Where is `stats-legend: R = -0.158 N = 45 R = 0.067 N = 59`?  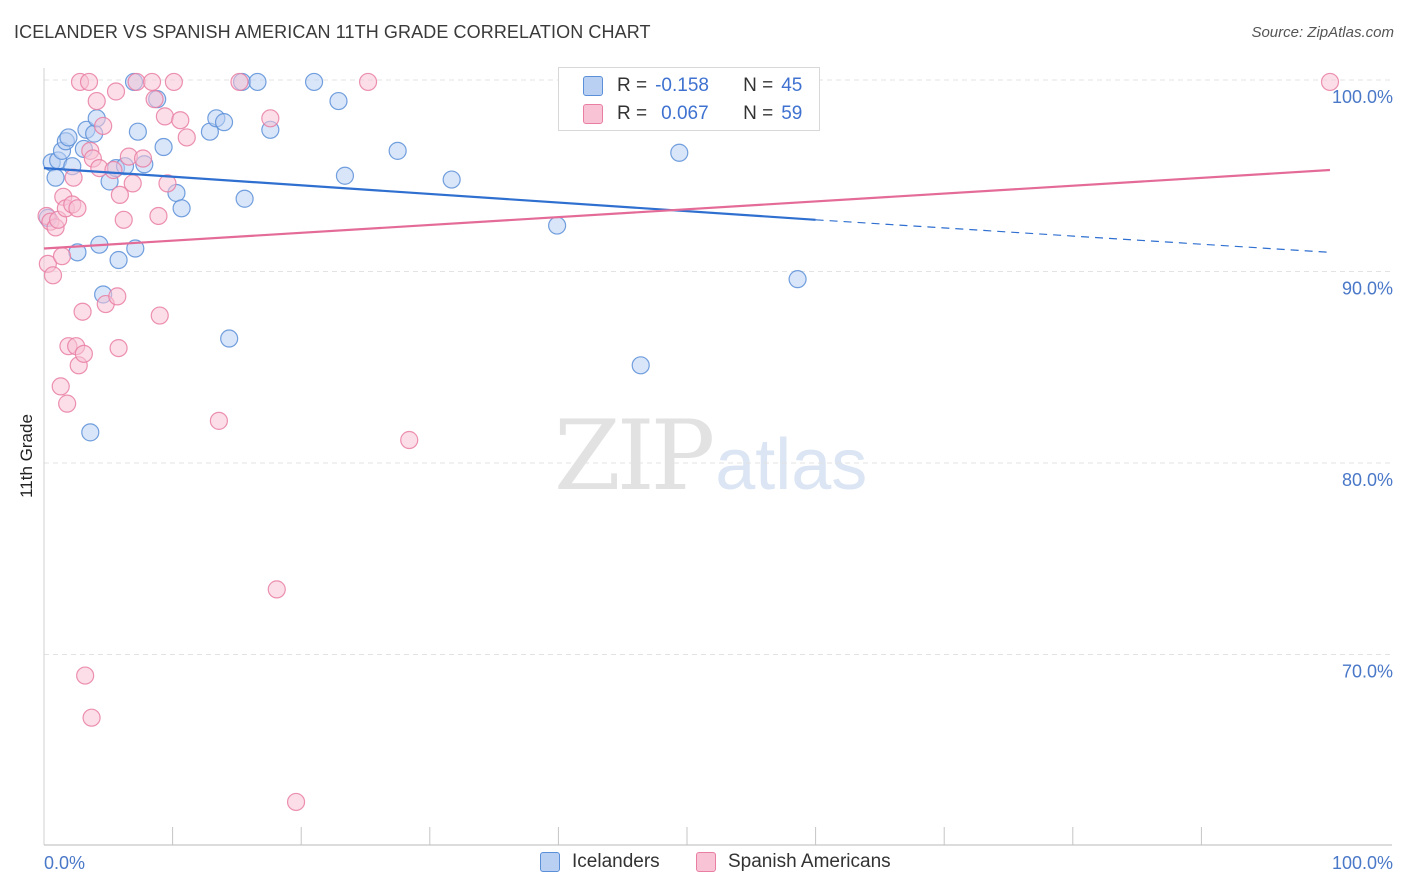 stats-legend: R = -0.158 N = 45 R = 0.067 N = 59 is located at coordinates (689, 99).